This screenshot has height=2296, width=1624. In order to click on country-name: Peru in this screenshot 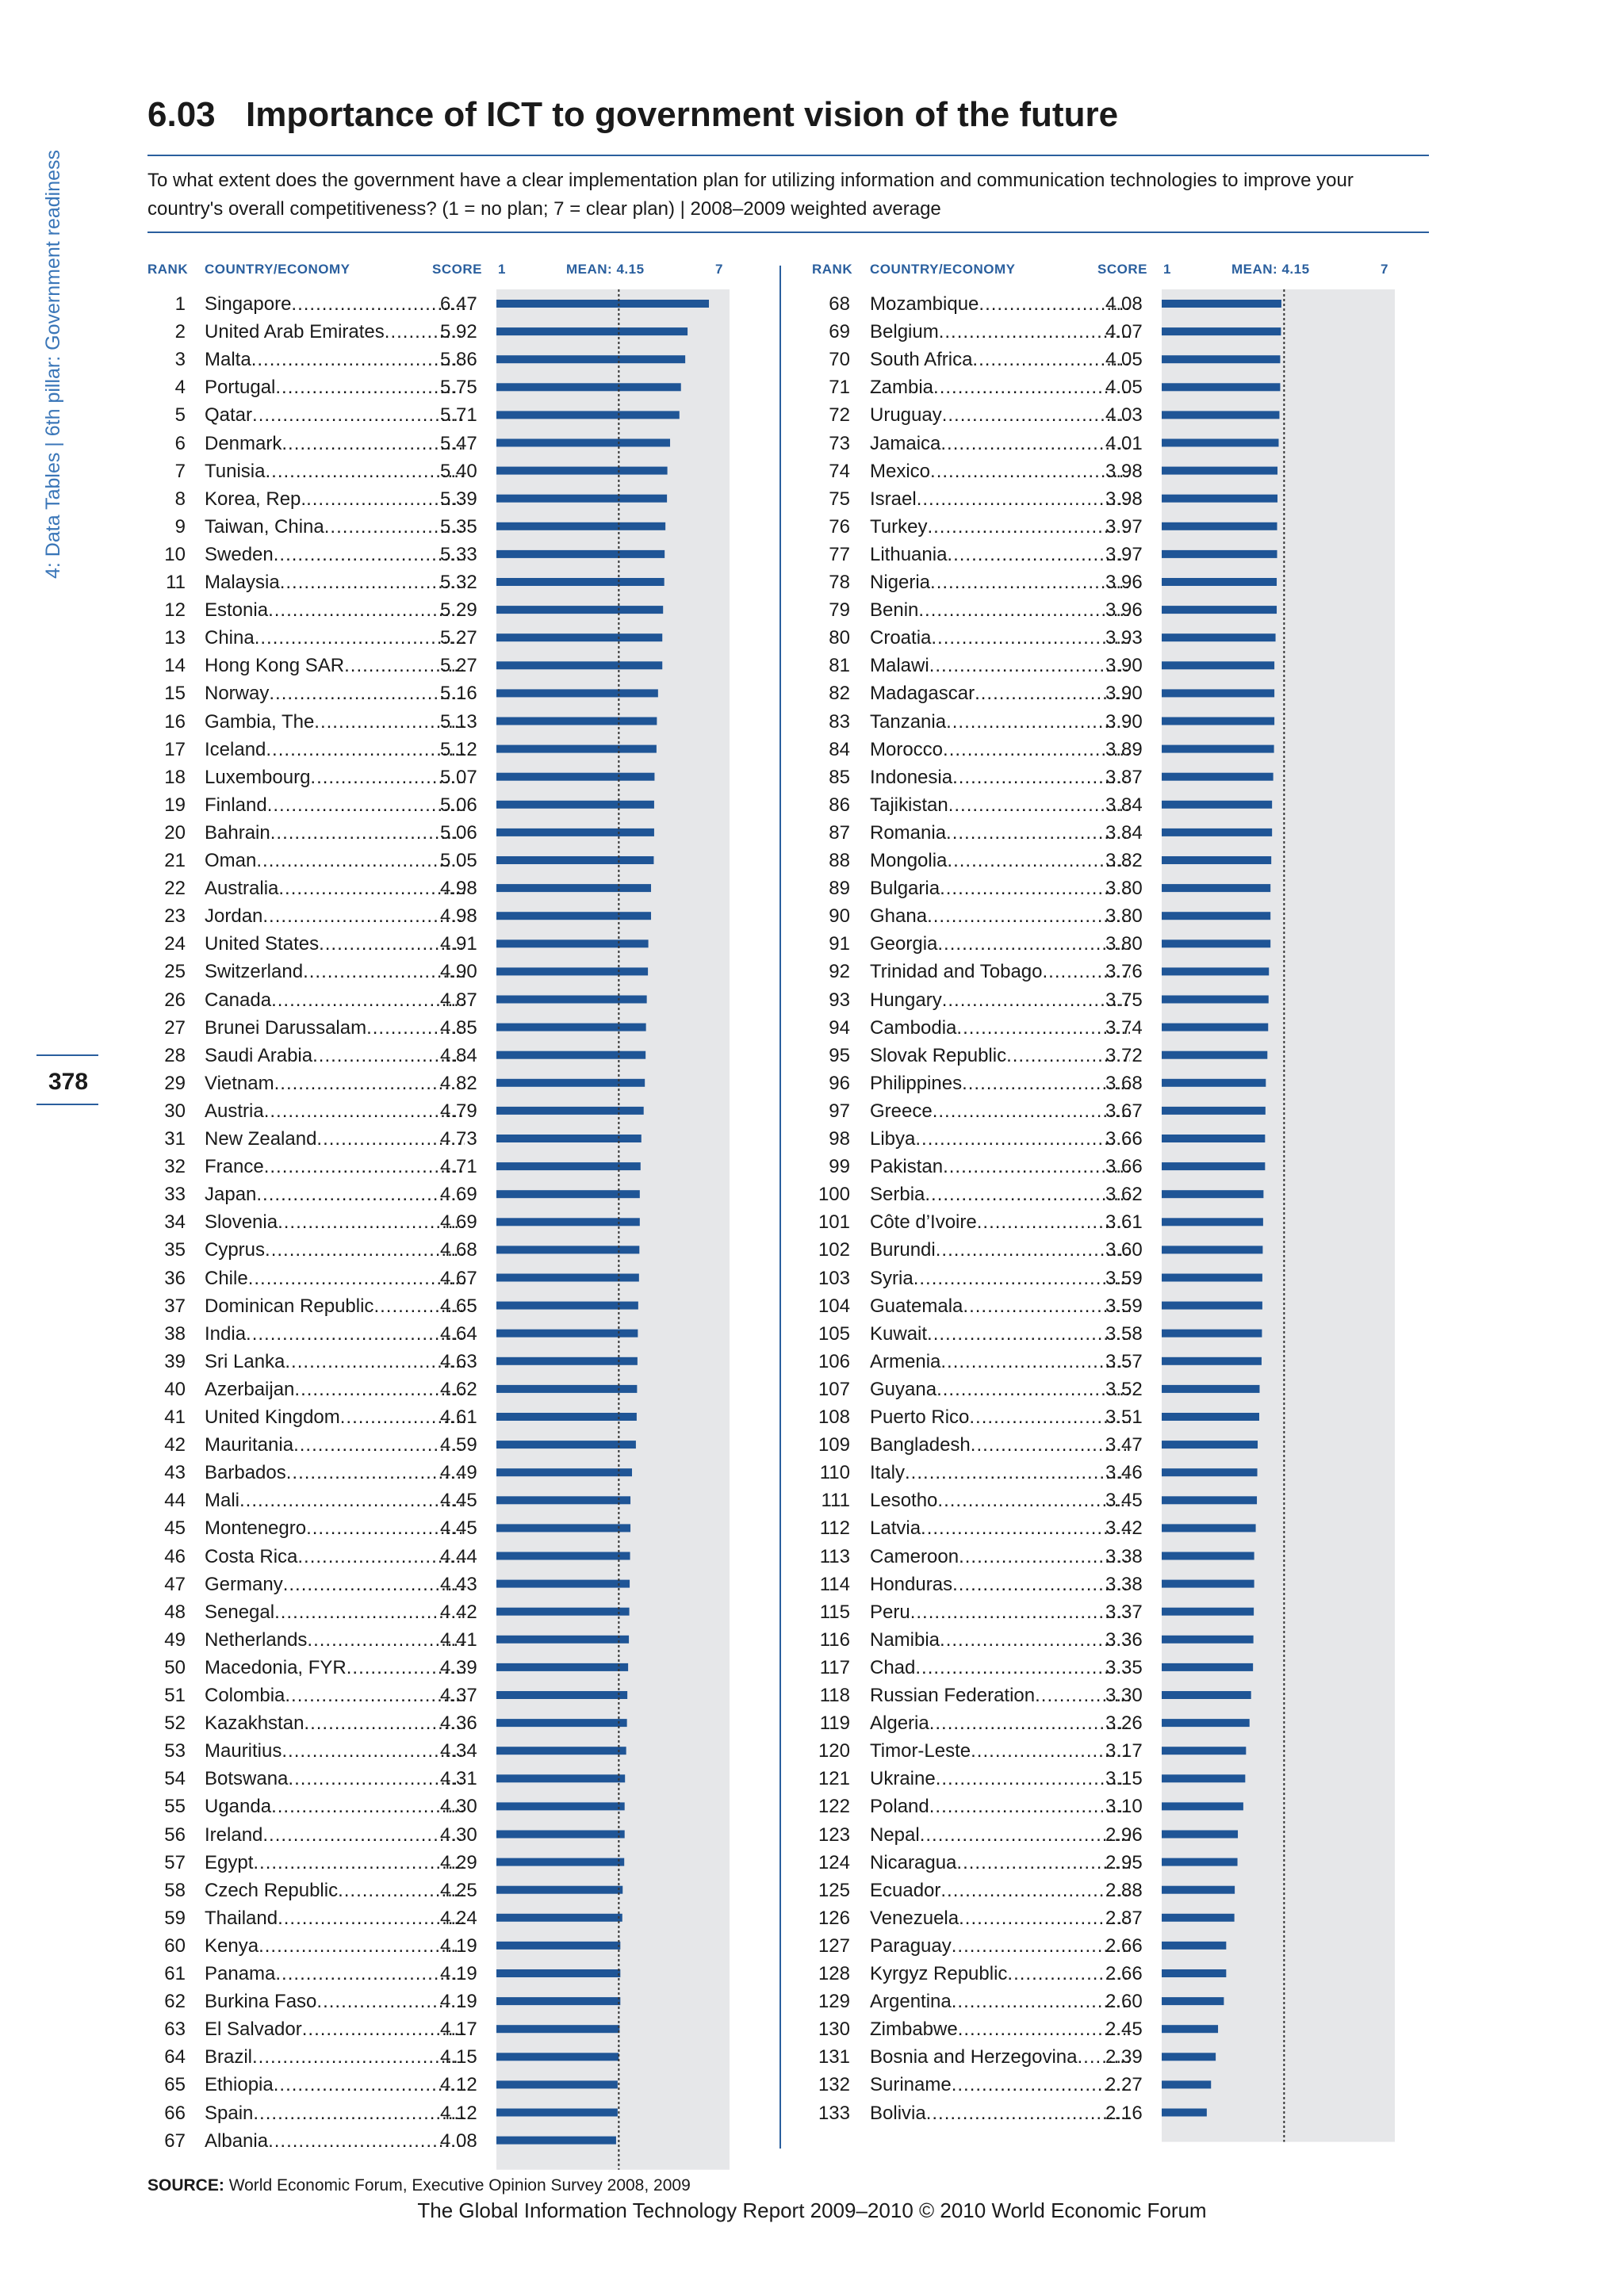, I will do `click(890, 1612)`.